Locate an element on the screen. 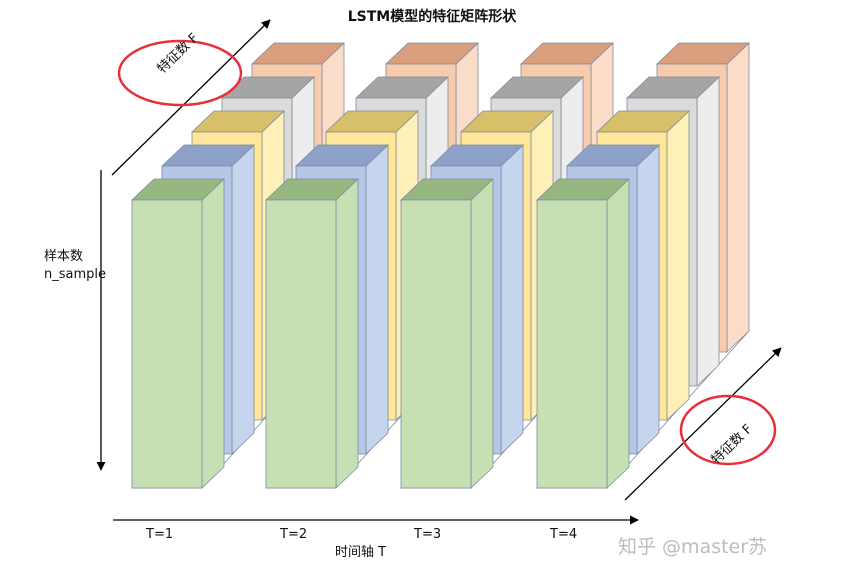 This screenshot has height=567, width=864. feature-axis-arrow-right is located at coordinates (703, 424).